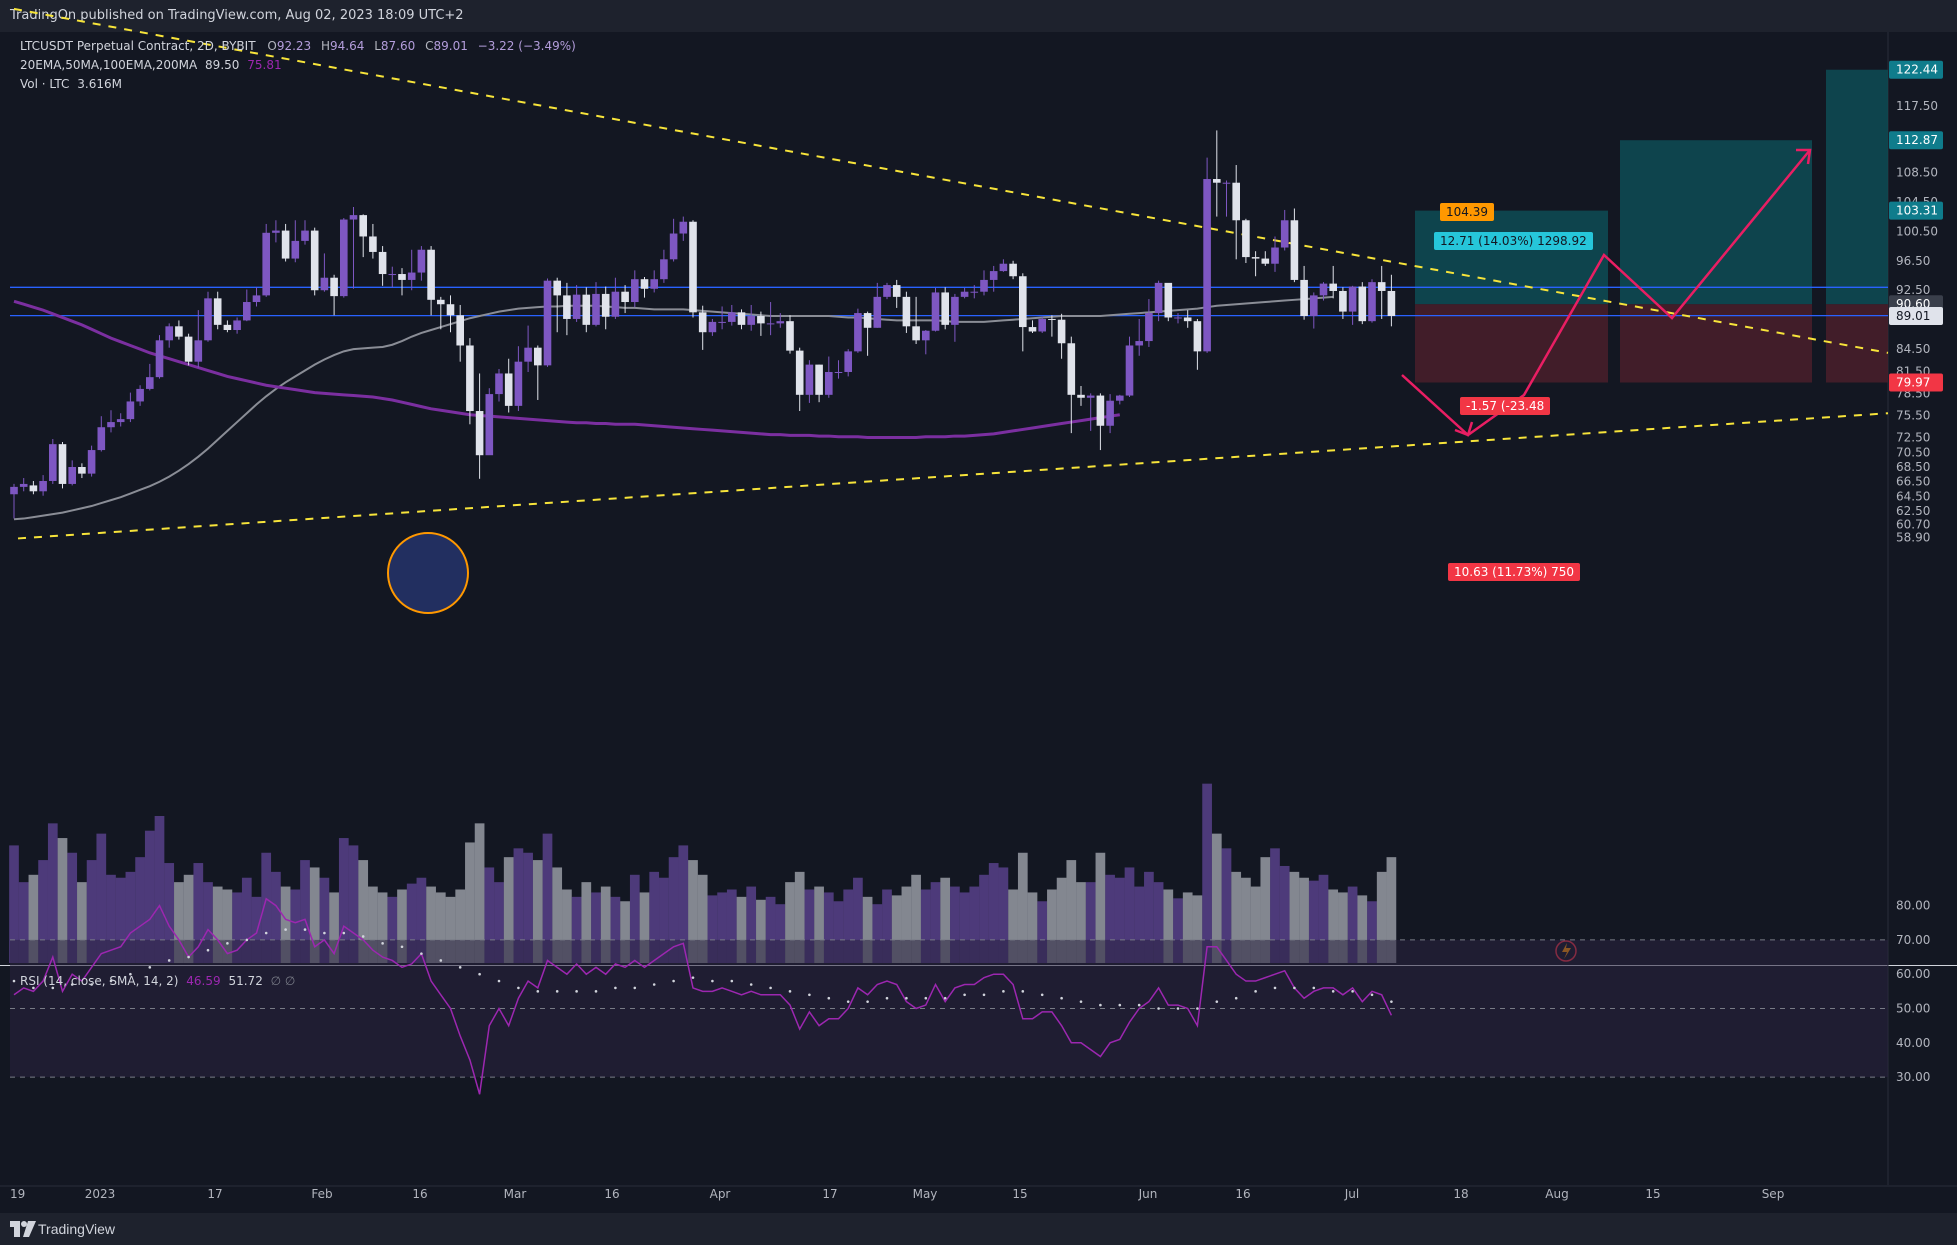 Image resolution: width=1957 pixels, height=1245 pixels. I want to click on rsi-line, so click(703, 996).